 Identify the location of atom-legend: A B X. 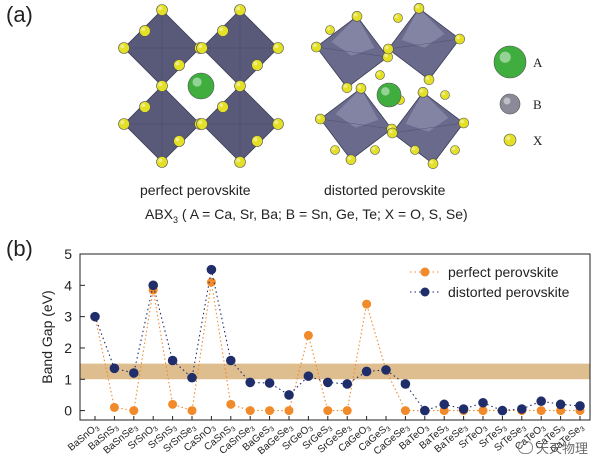
(518, 96).